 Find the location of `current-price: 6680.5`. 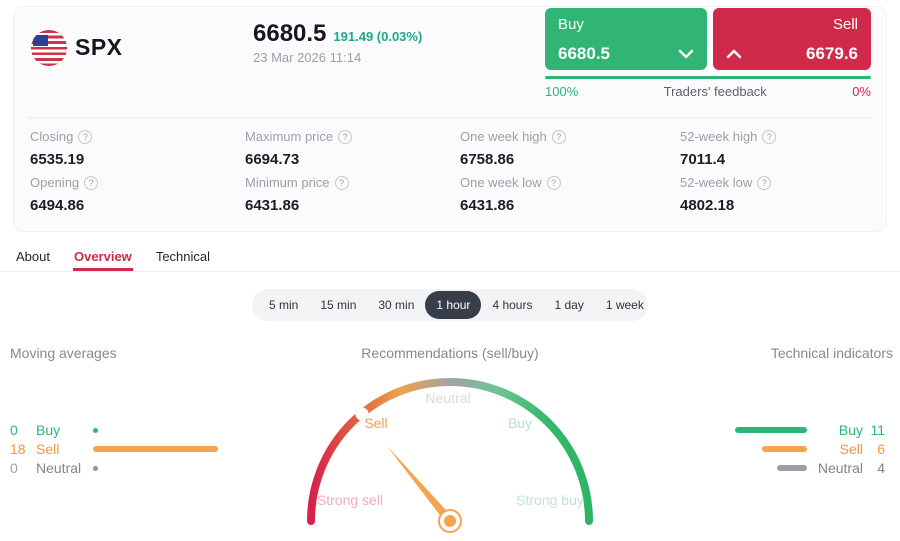

current-price: 6680.5 is located at coordinates (290, 33).